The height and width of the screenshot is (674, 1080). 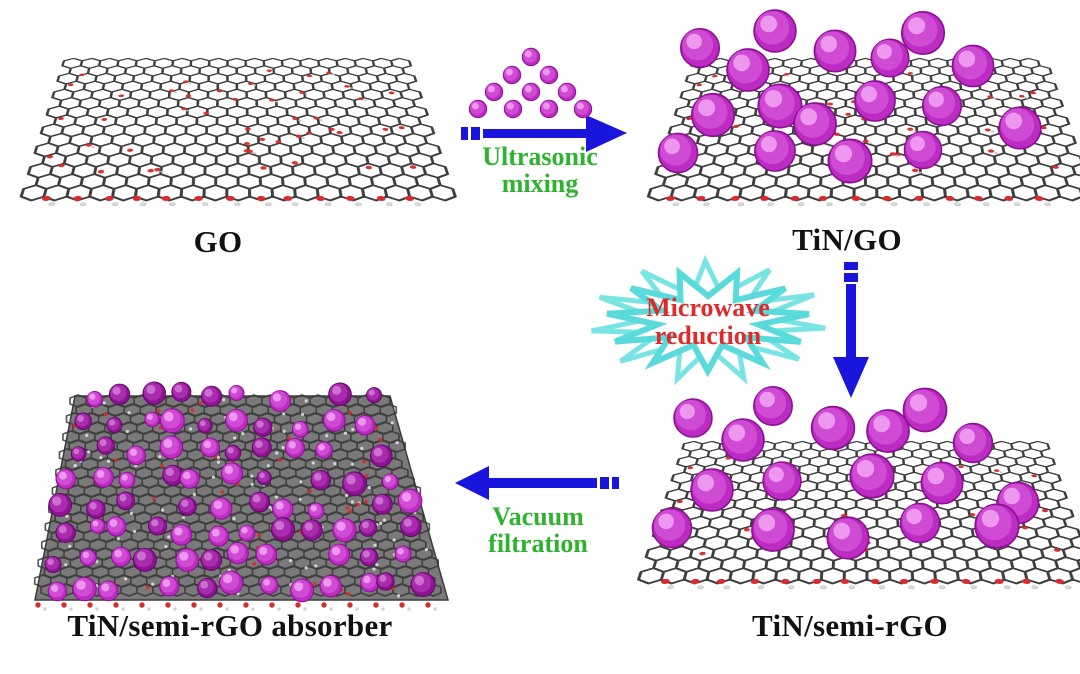 What do you see at coordinates (537, 483) in the screenshot?
I see `arrow-left-icon` at bounding box center [537, 483].